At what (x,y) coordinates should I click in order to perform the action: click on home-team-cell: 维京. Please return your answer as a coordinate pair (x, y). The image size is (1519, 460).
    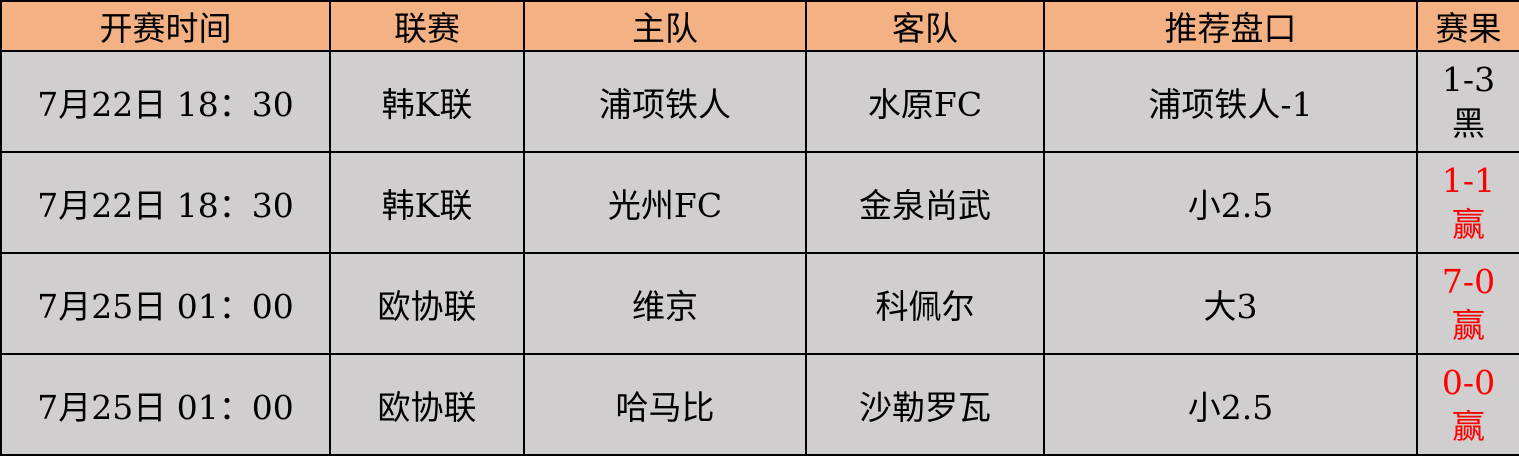
    Looking at the image, I should click on (665, 303).